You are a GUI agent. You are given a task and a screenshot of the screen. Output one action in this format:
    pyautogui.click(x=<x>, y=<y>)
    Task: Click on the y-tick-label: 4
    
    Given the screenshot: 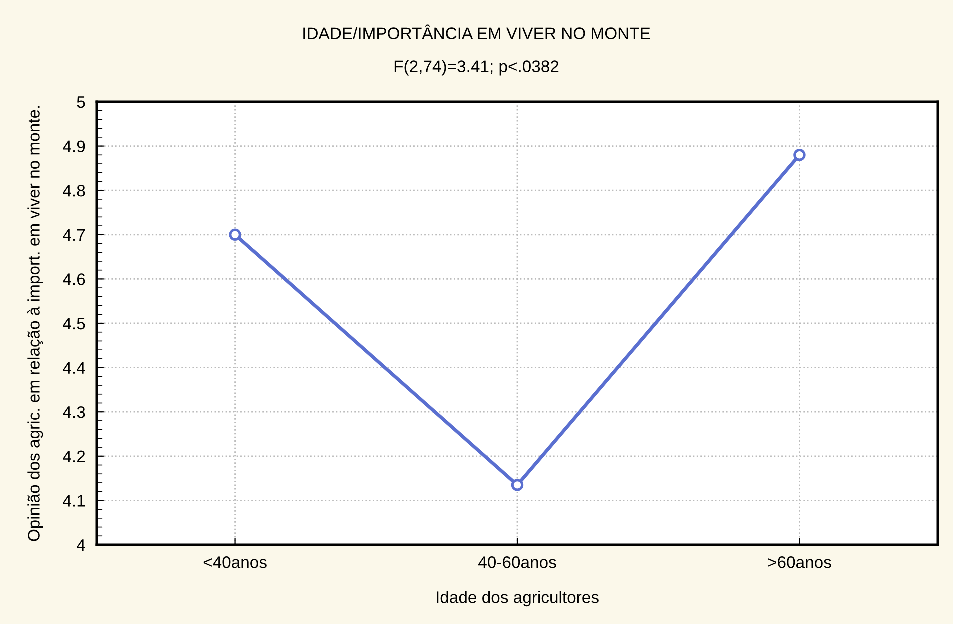 What is the action you would take?
    pyautogui.click(x=81, y=546)
    